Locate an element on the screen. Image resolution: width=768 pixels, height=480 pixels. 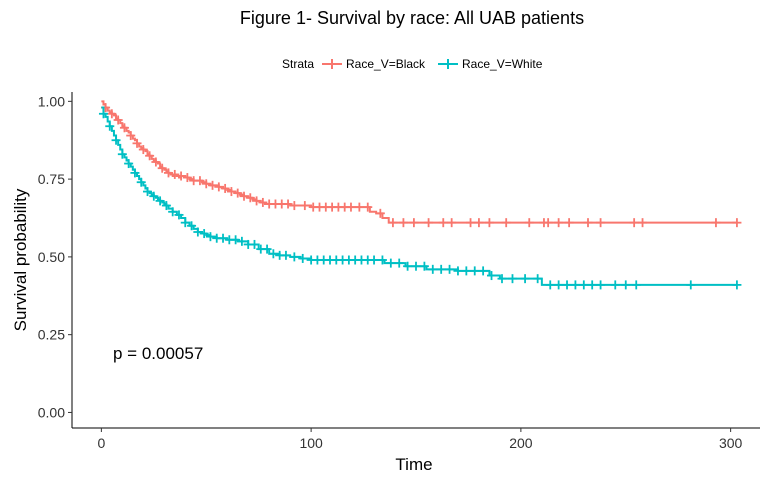
y-tick-label: 1.00 is located at coordinates (51, 101).